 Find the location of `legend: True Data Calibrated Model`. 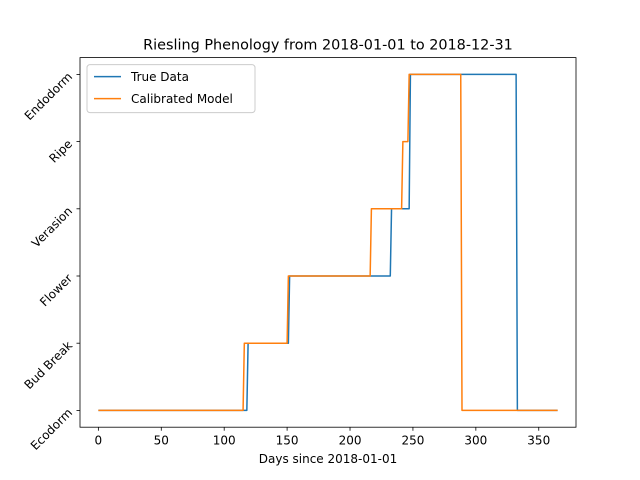

legend: True Data Calibrated Model is located at coordinates (171, 89).